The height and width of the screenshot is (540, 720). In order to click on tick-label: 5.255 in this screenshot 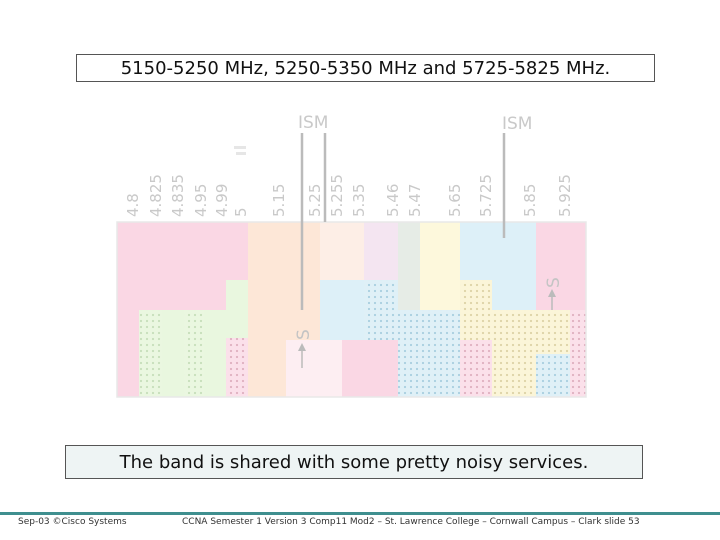, I will do `click(337, 195)`.